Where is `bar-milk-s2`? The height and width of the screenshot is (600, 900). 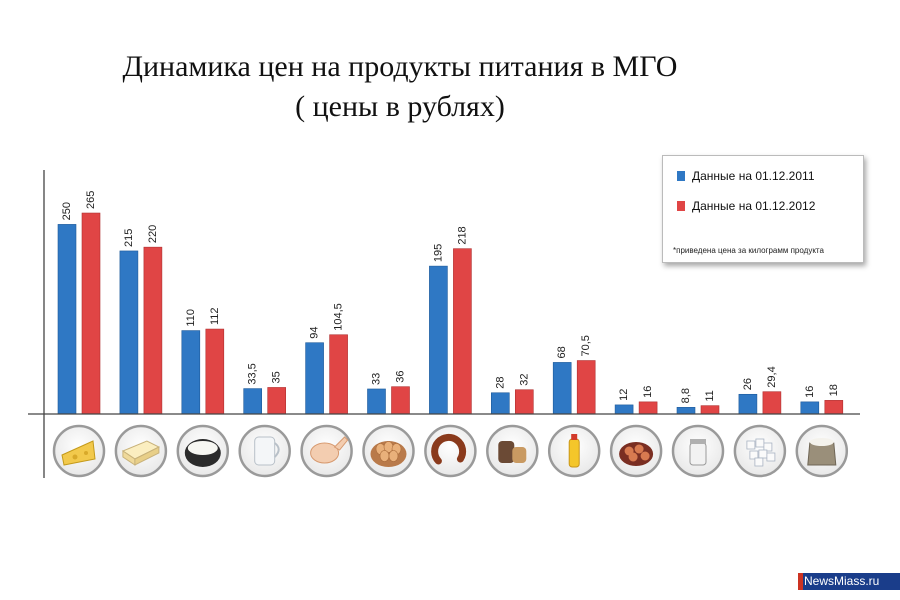 bar-milk-s2 is located at coordinates (277, 401).